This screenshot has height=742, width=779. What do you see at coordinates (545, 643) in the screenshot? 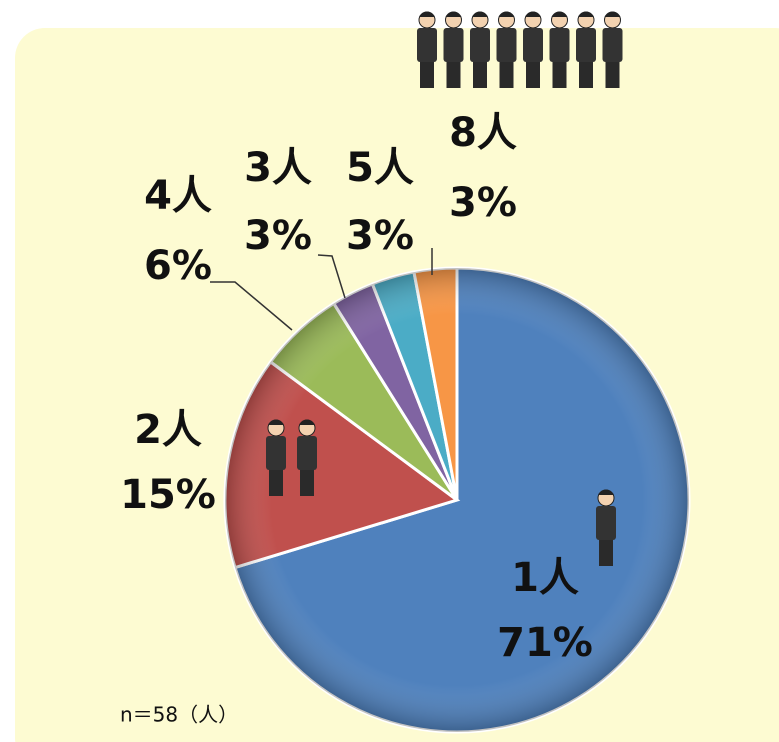
I see `value-label: 71%` at bounding box center [545, 643].